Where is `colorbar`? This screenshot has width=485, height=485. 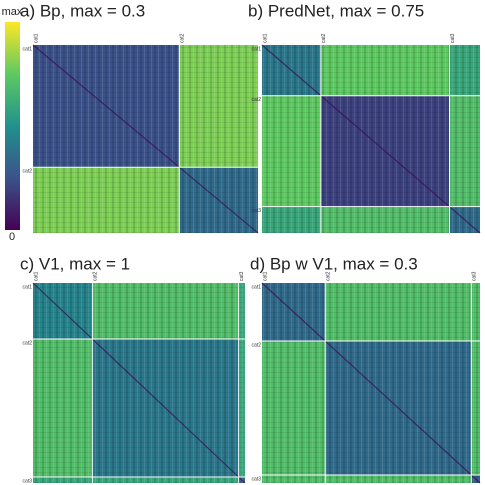
colorbar is located at coordinates (12, 126).